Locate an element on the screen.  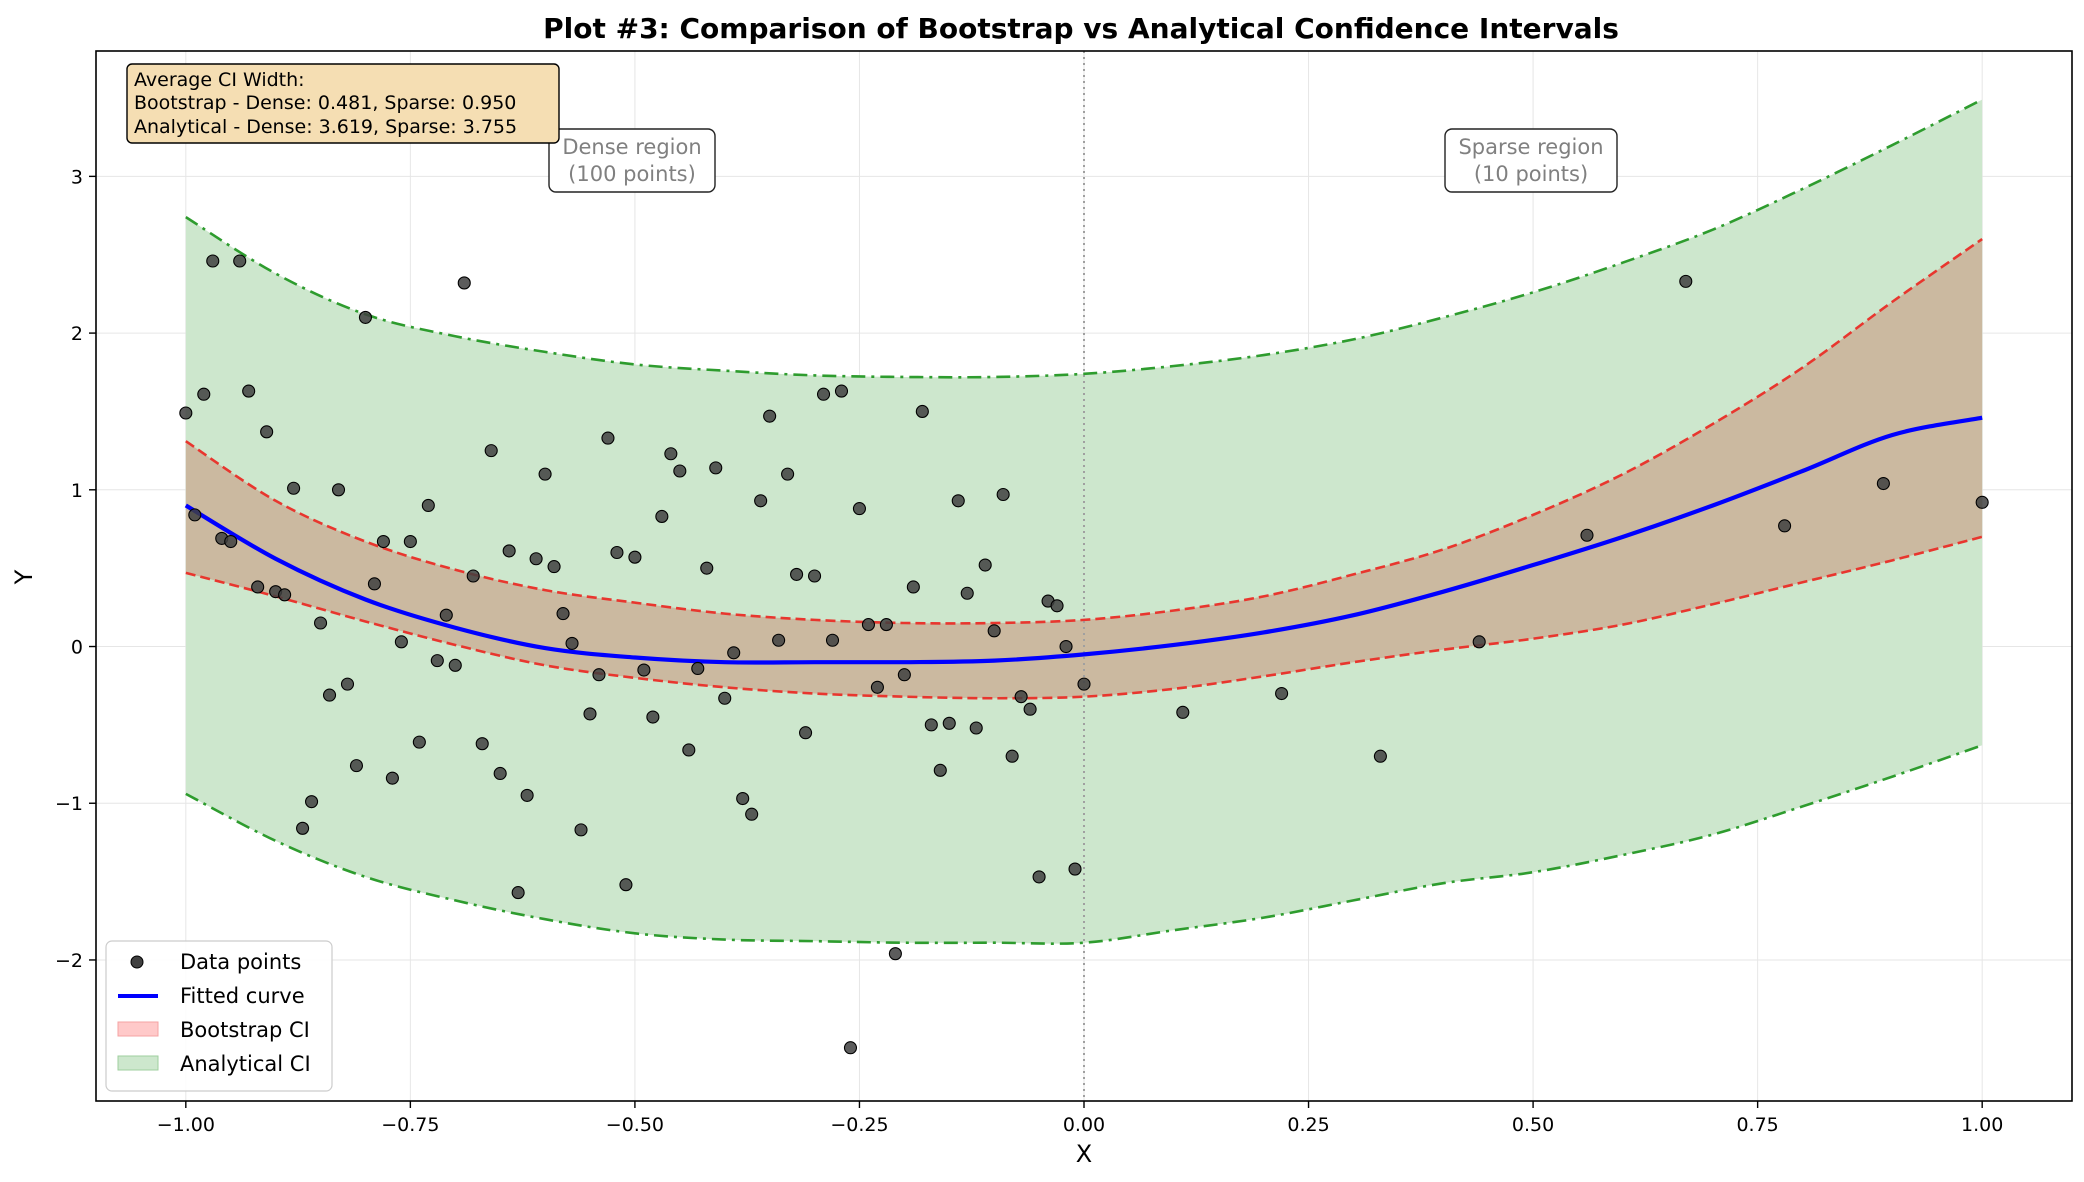
y-tick-label: 0 is located at coordinates (77, 648).